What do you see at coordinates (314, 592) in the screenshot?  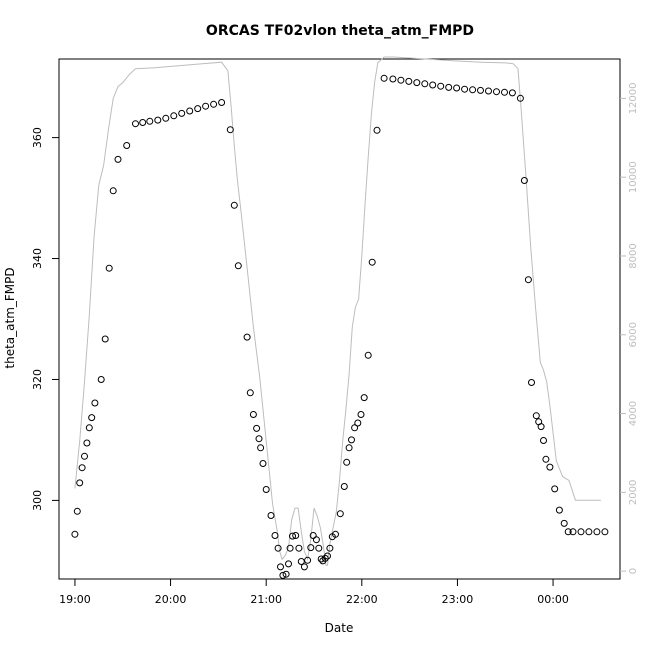 I see `x-axis: 19:00 20:00 21:00 22:00 23:00 00:00` at bounding box center [314, 592].